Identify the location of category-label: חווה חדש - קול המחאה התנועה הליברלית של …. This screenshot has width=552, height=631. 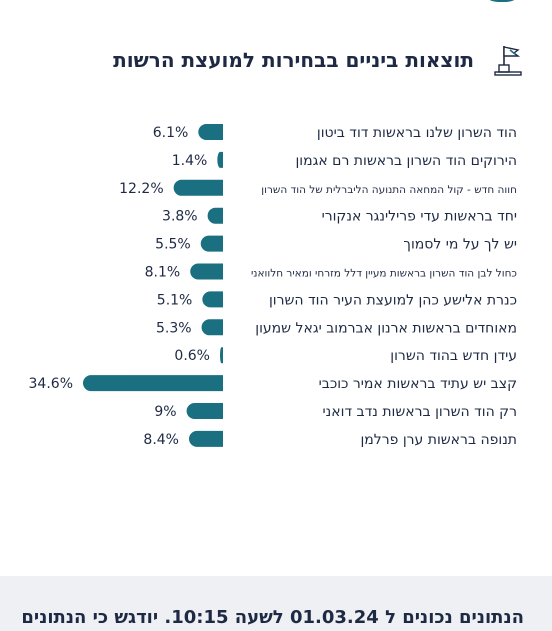
(389, 190).